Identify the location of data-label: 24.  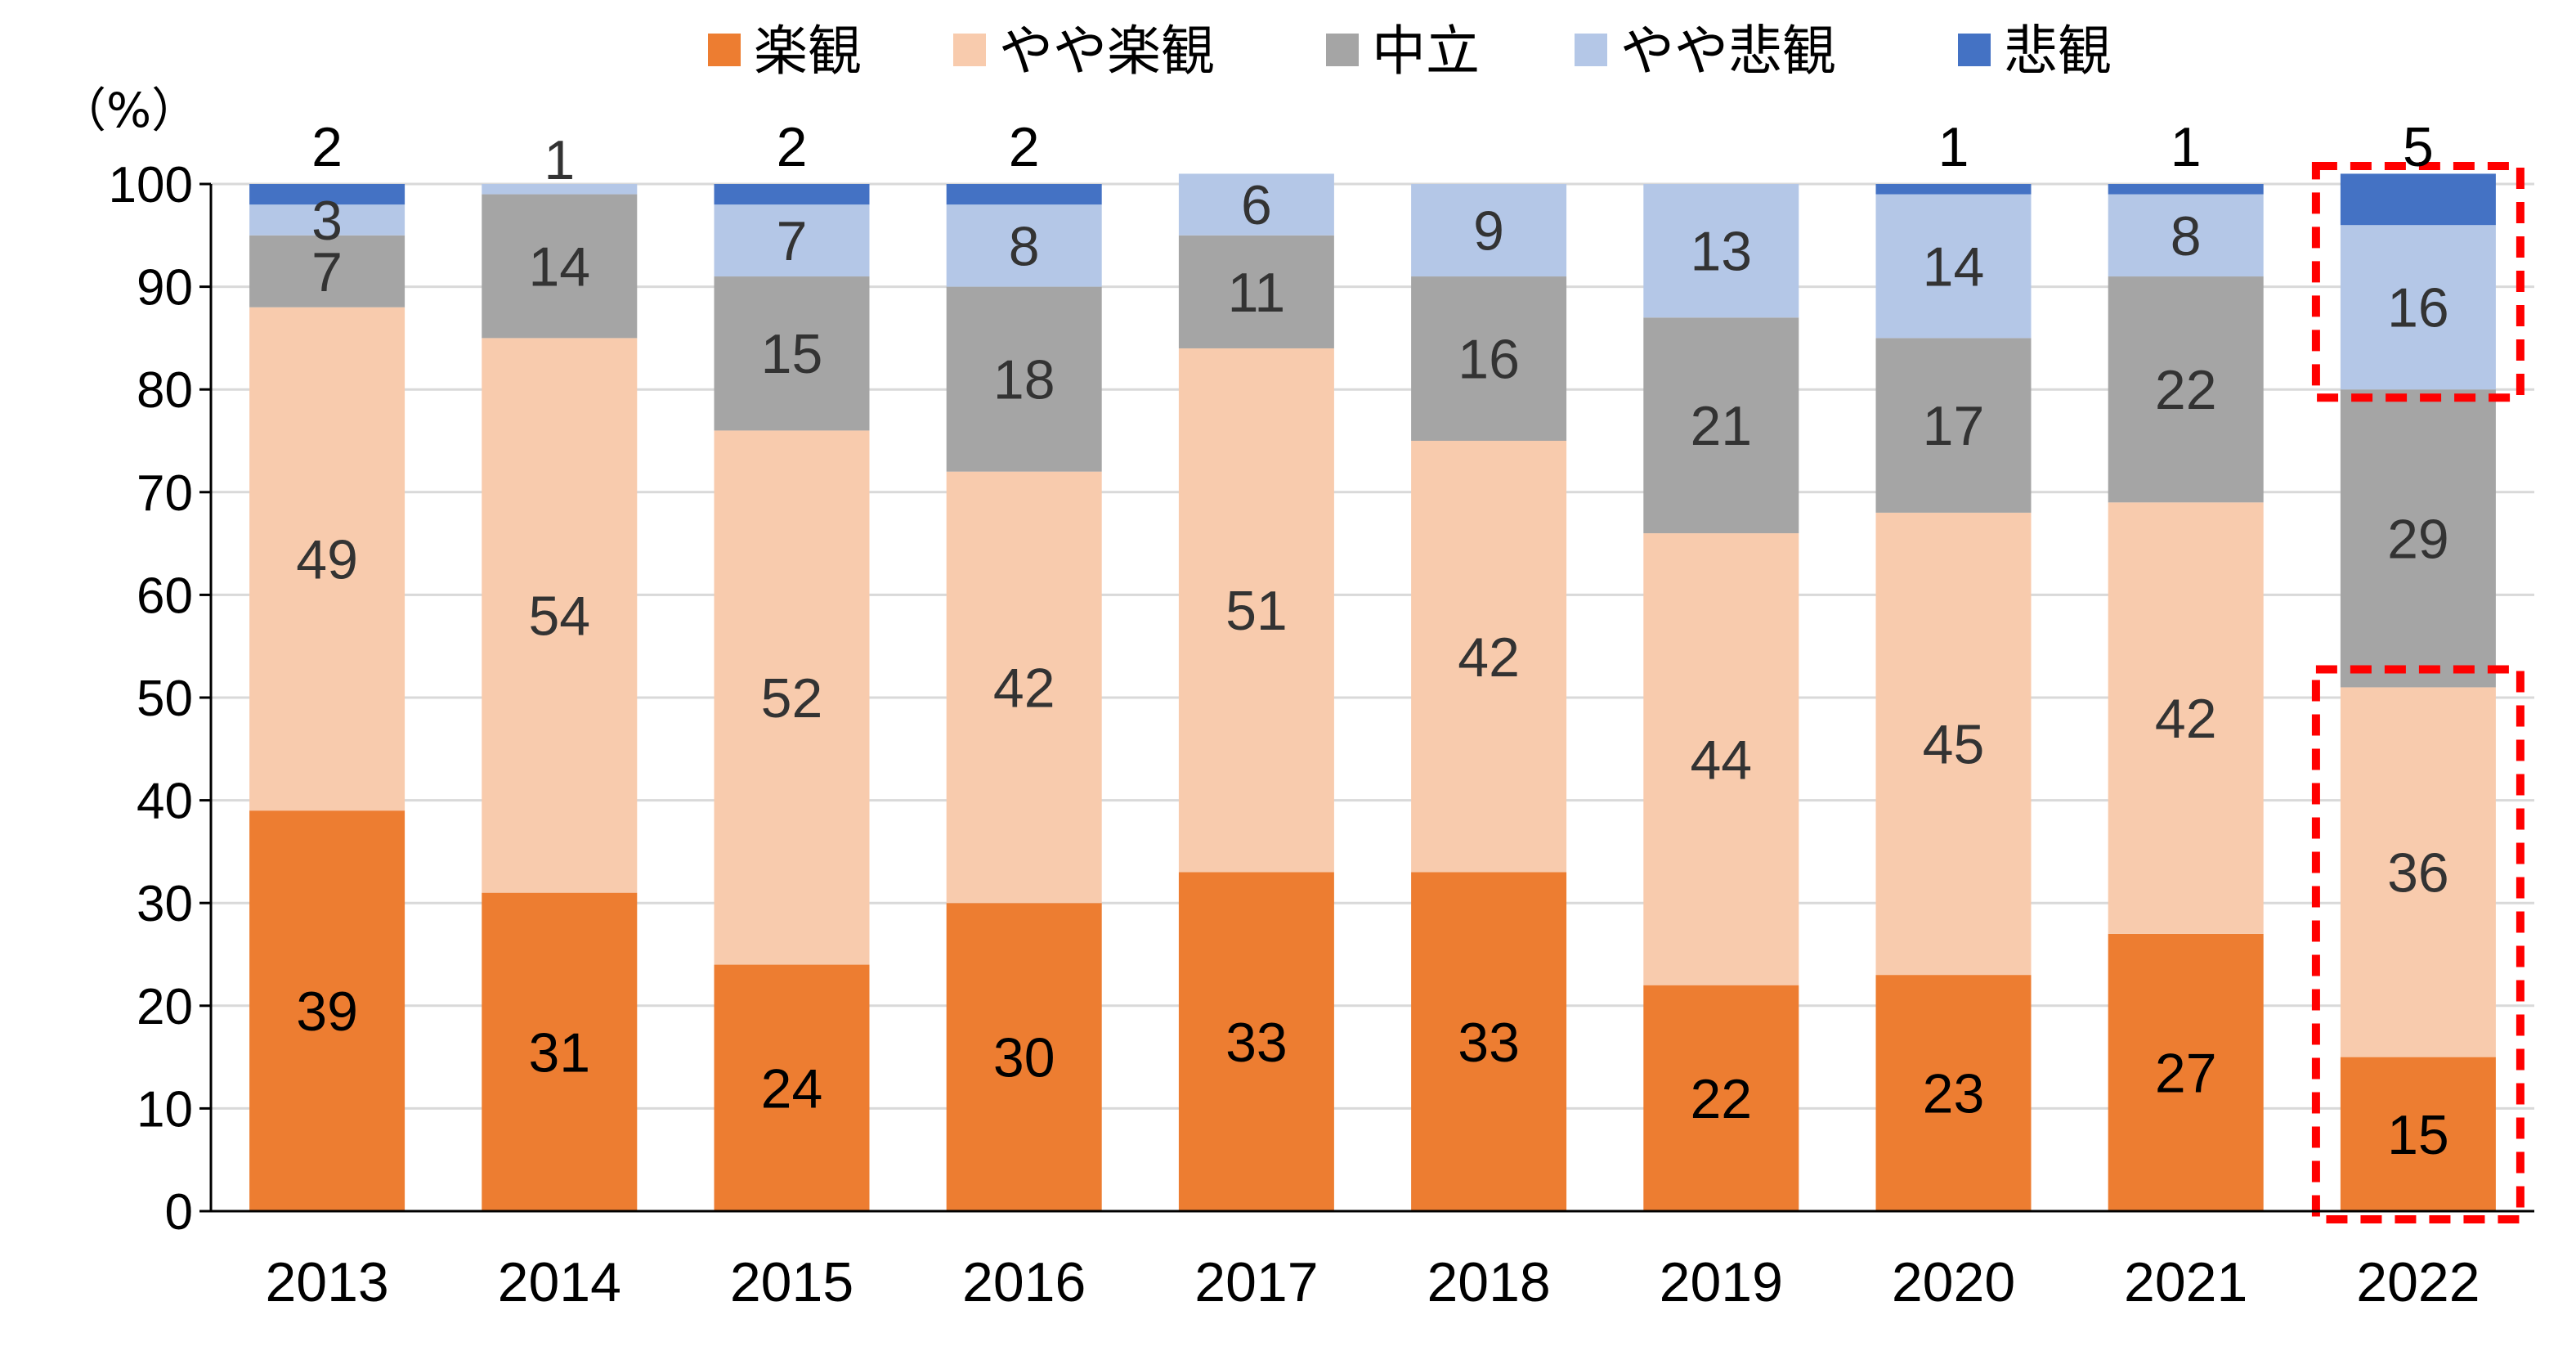
(792, 1089).